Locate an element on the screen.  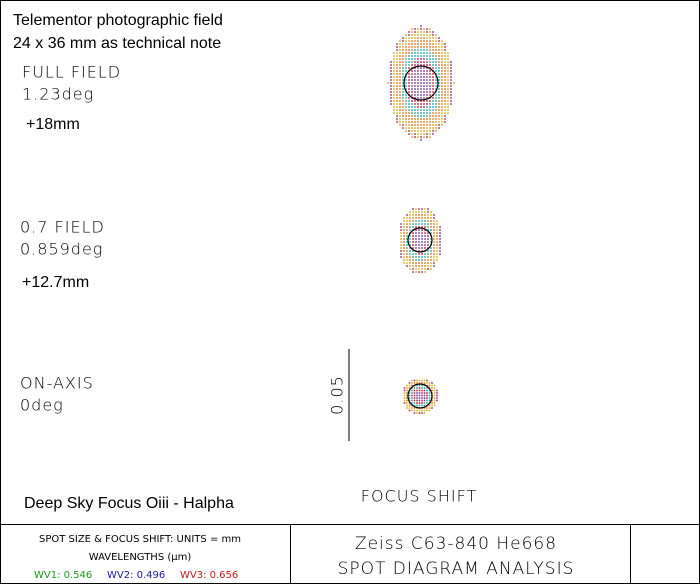
title: Telementor photographic field is located at coordinates (118, 20).